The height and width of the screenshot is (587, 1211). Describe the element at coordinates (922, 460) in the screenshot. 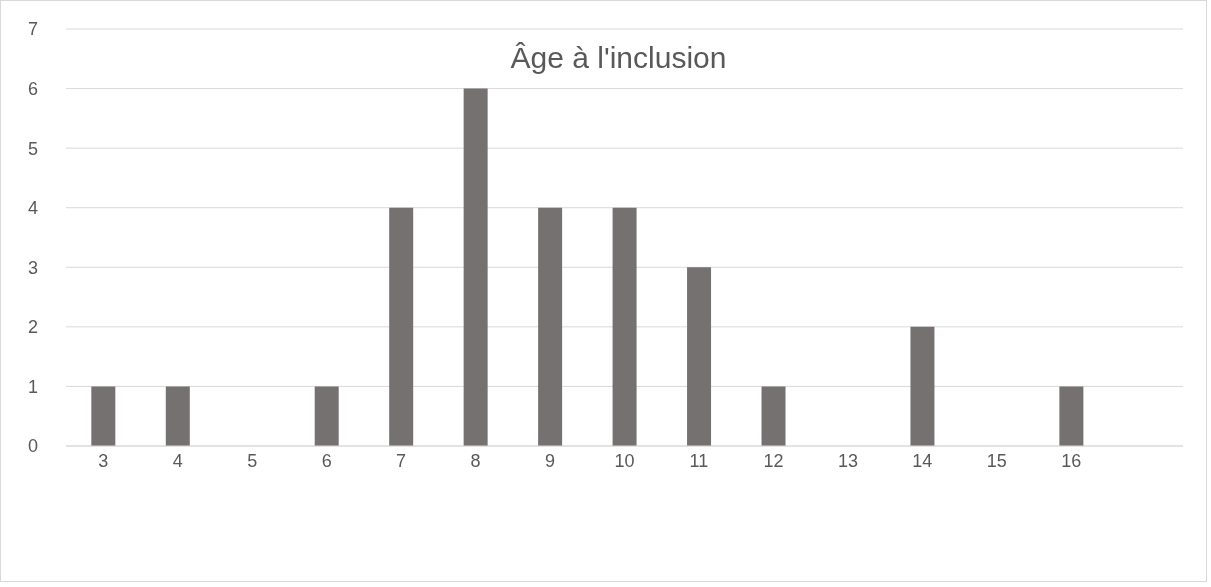

I see `x-tick-label: 14` at that location.